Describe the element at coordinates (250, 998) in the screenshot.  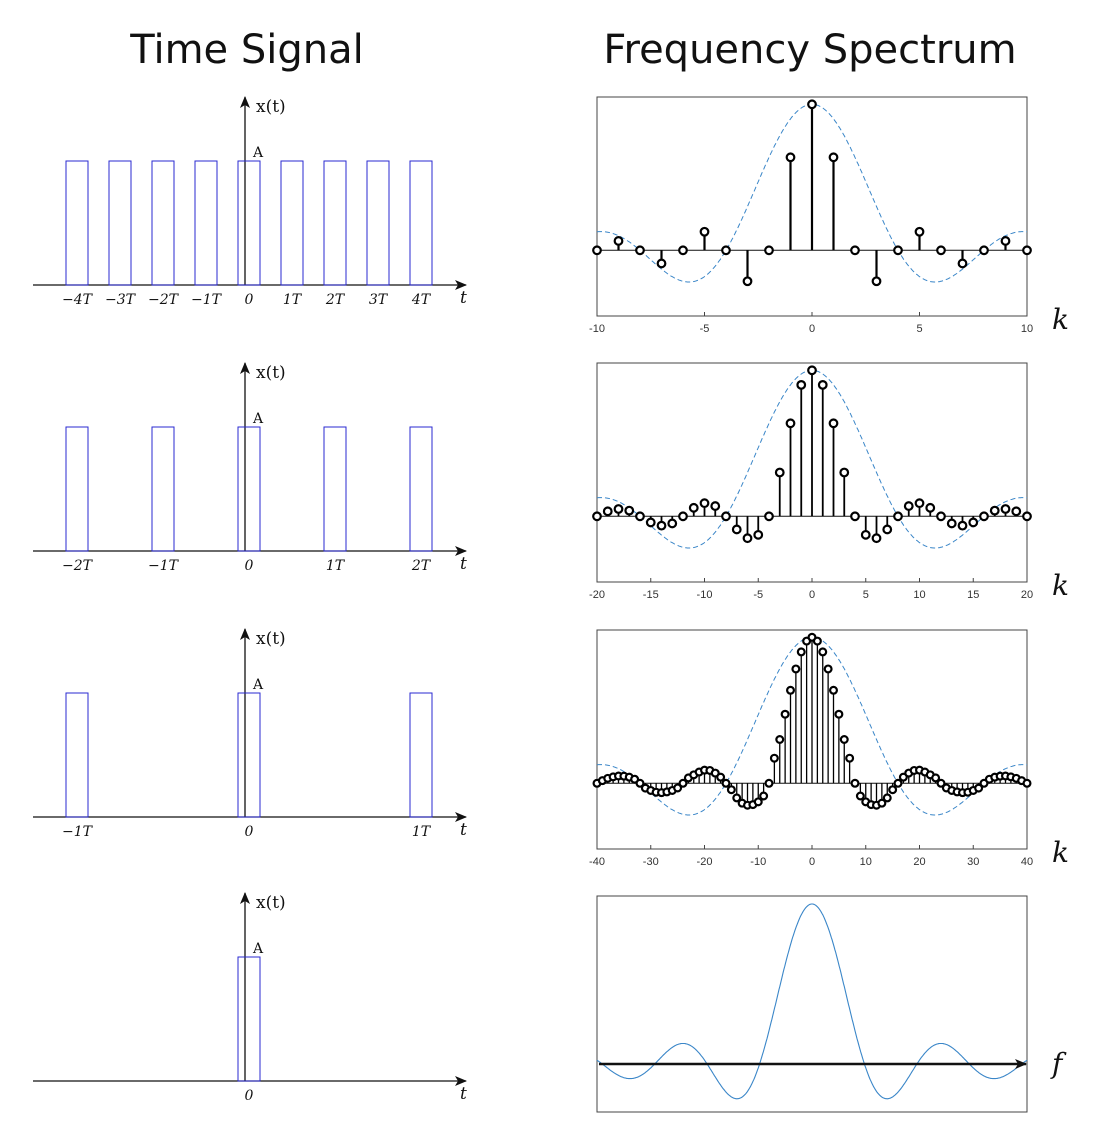
I see `time-panel-4: x(t) At 0` at that location.